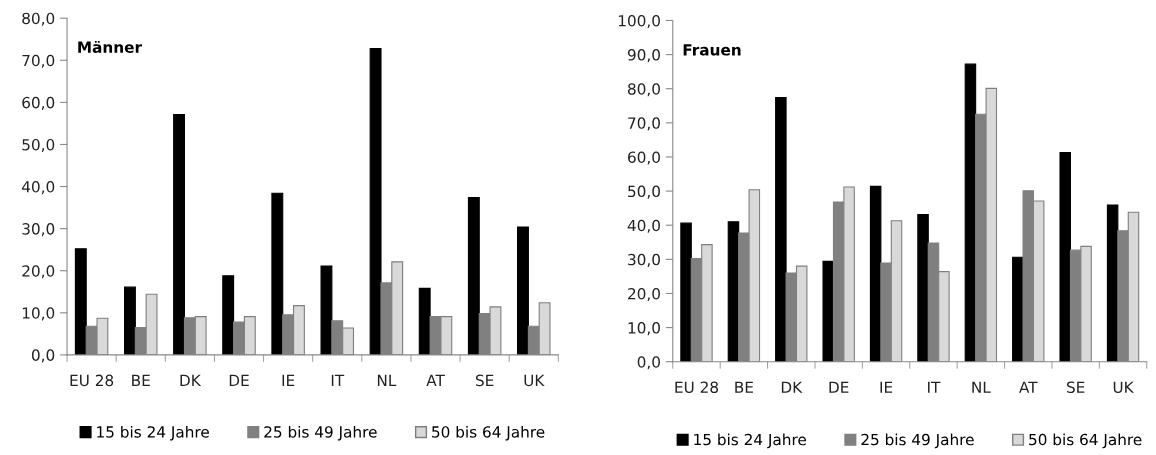  I want to click on y-tick-label: 90,0, so click(643, 56).